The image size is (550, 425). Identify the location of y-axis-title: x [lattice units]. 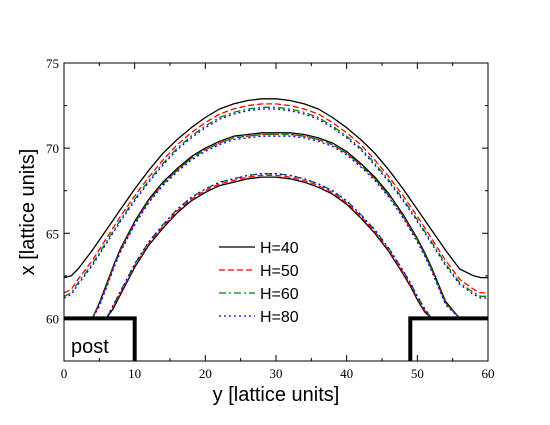
(28, 212).